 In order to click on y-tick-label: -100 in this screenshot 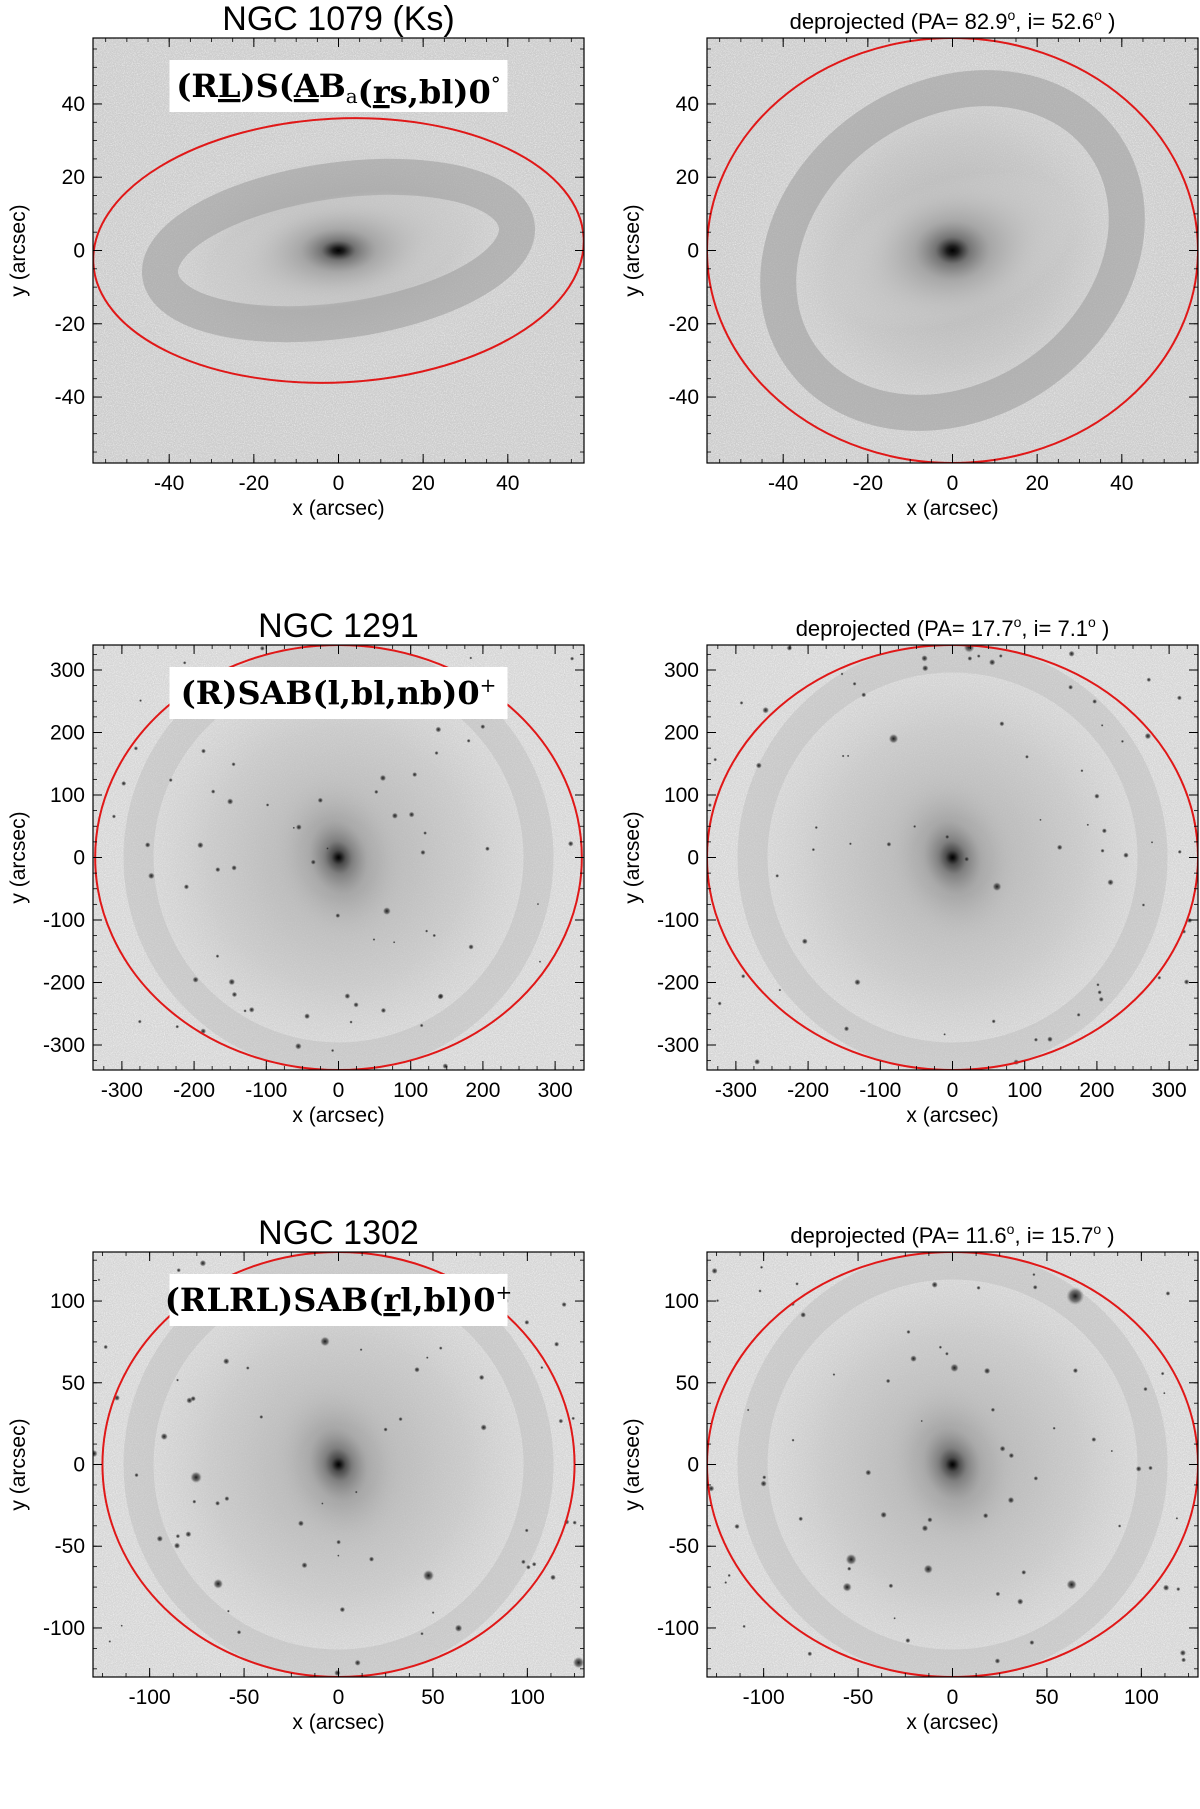, I will do `click(64, 1628)`.